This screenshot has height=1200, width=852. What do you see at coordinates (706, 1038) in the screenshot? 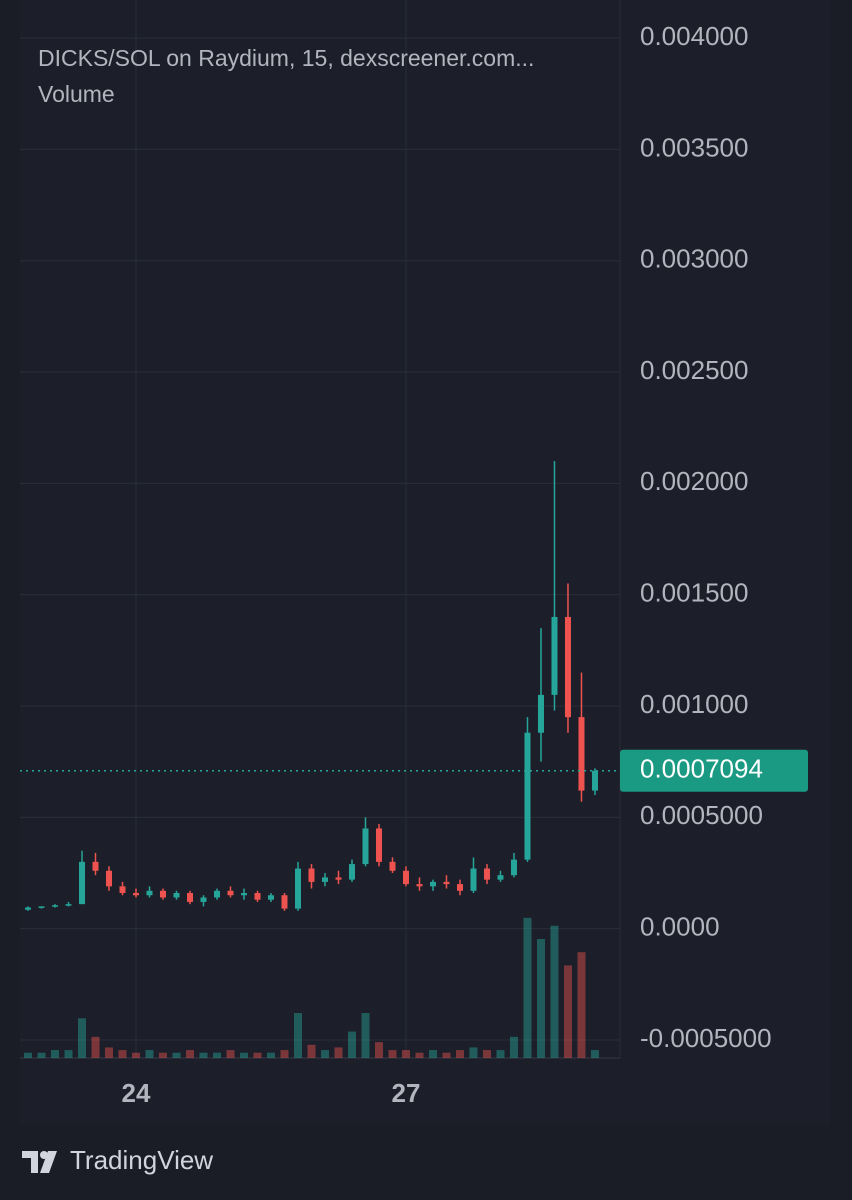
I see `y-tick-label: -0.0005000` at bounding box center [706, 1038].